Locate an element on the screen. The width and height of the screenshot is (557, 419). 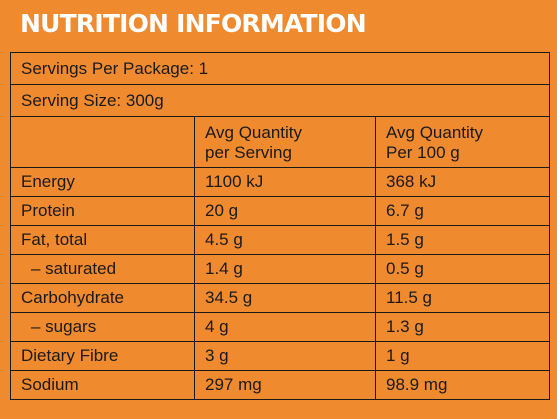
table-row: Protein 20 g 6.7 g is located at coordinates (280, 211).